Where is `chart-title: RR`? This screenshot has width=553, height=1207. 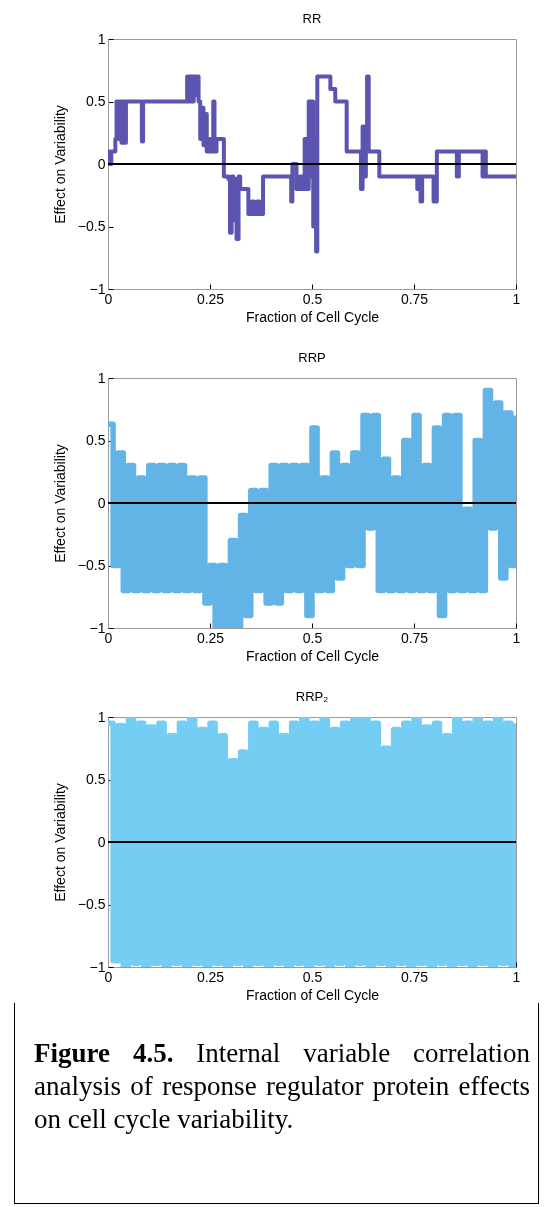
chart-title: RR is located at coordinates (312, 18).